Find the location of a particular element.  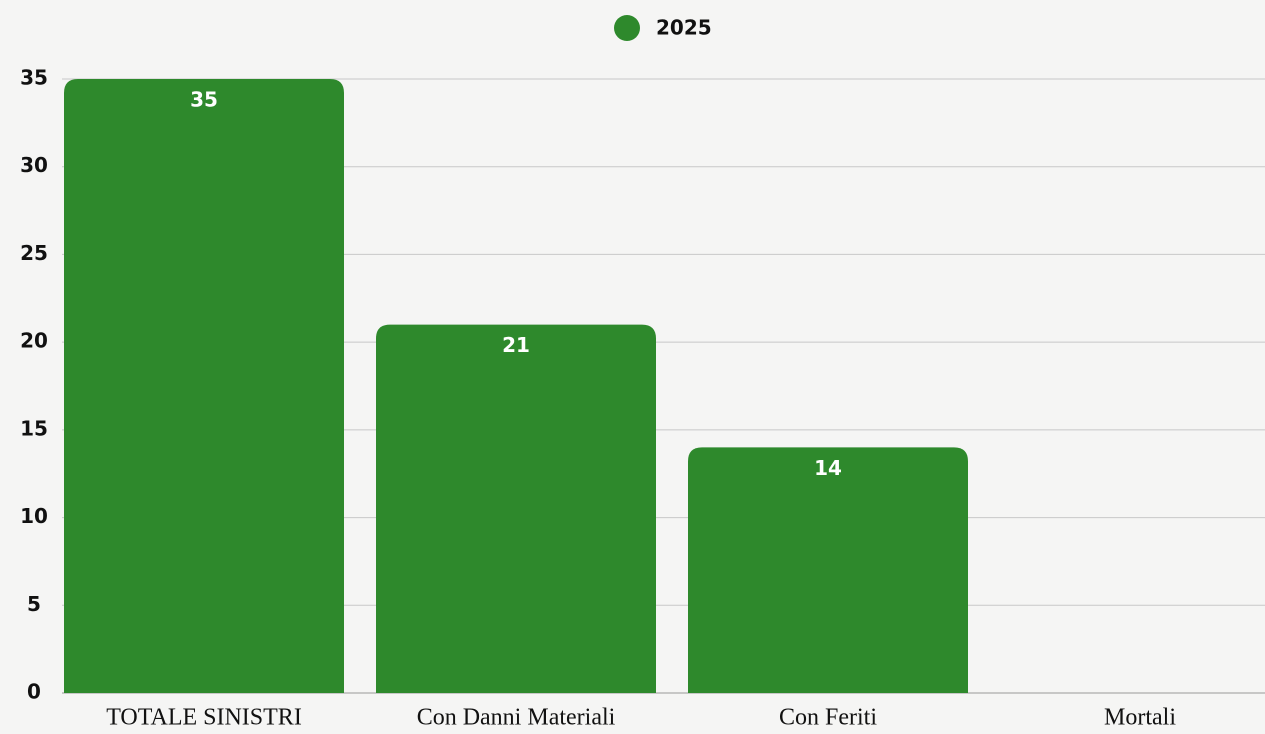

x-tick-label: Mortali is located at coordinates (1140, 718).